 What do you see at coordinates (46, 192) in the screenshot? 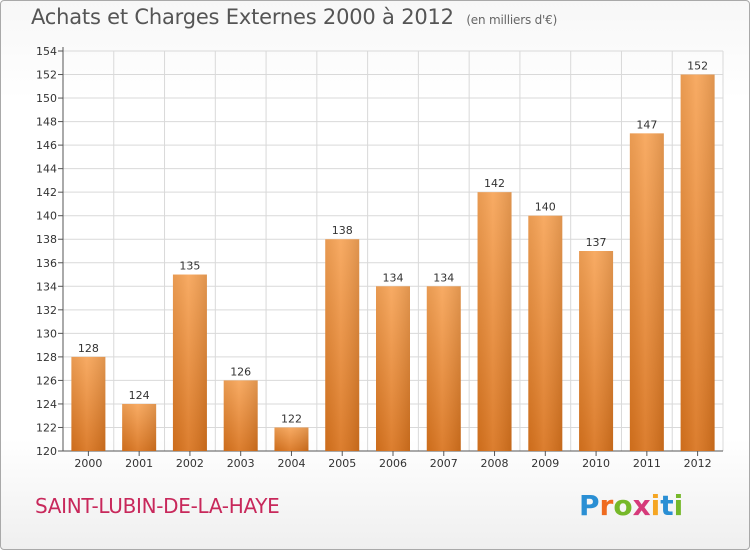
I see `y-tick-label: 142` at bounding box center [46, 192].